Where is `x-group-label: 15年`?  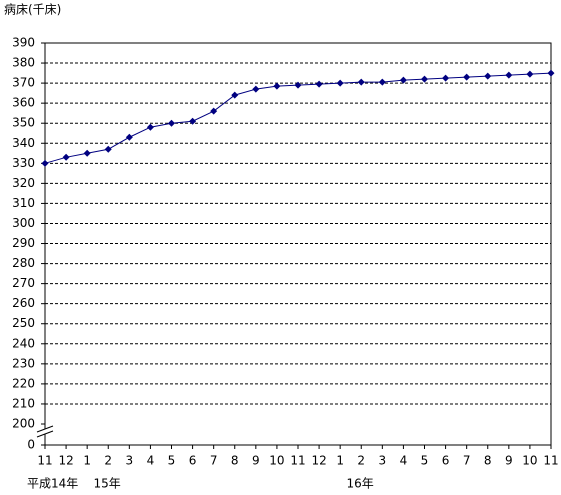 x-group-label: 15年 is located at coordinates (107, 484).